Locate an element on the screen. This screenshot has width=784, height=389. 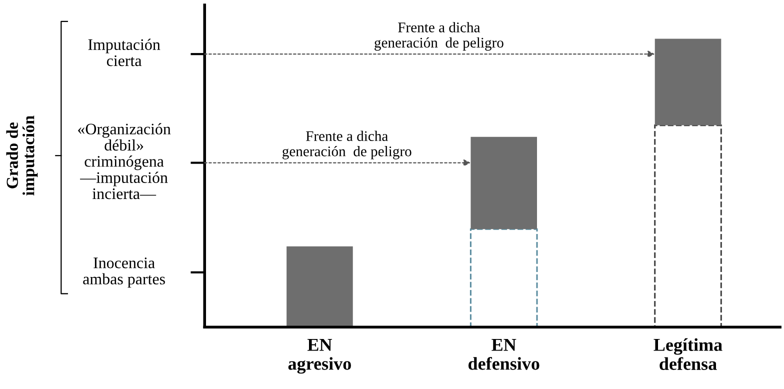
text: Grado de imputación is located at coordinates (22, 156).